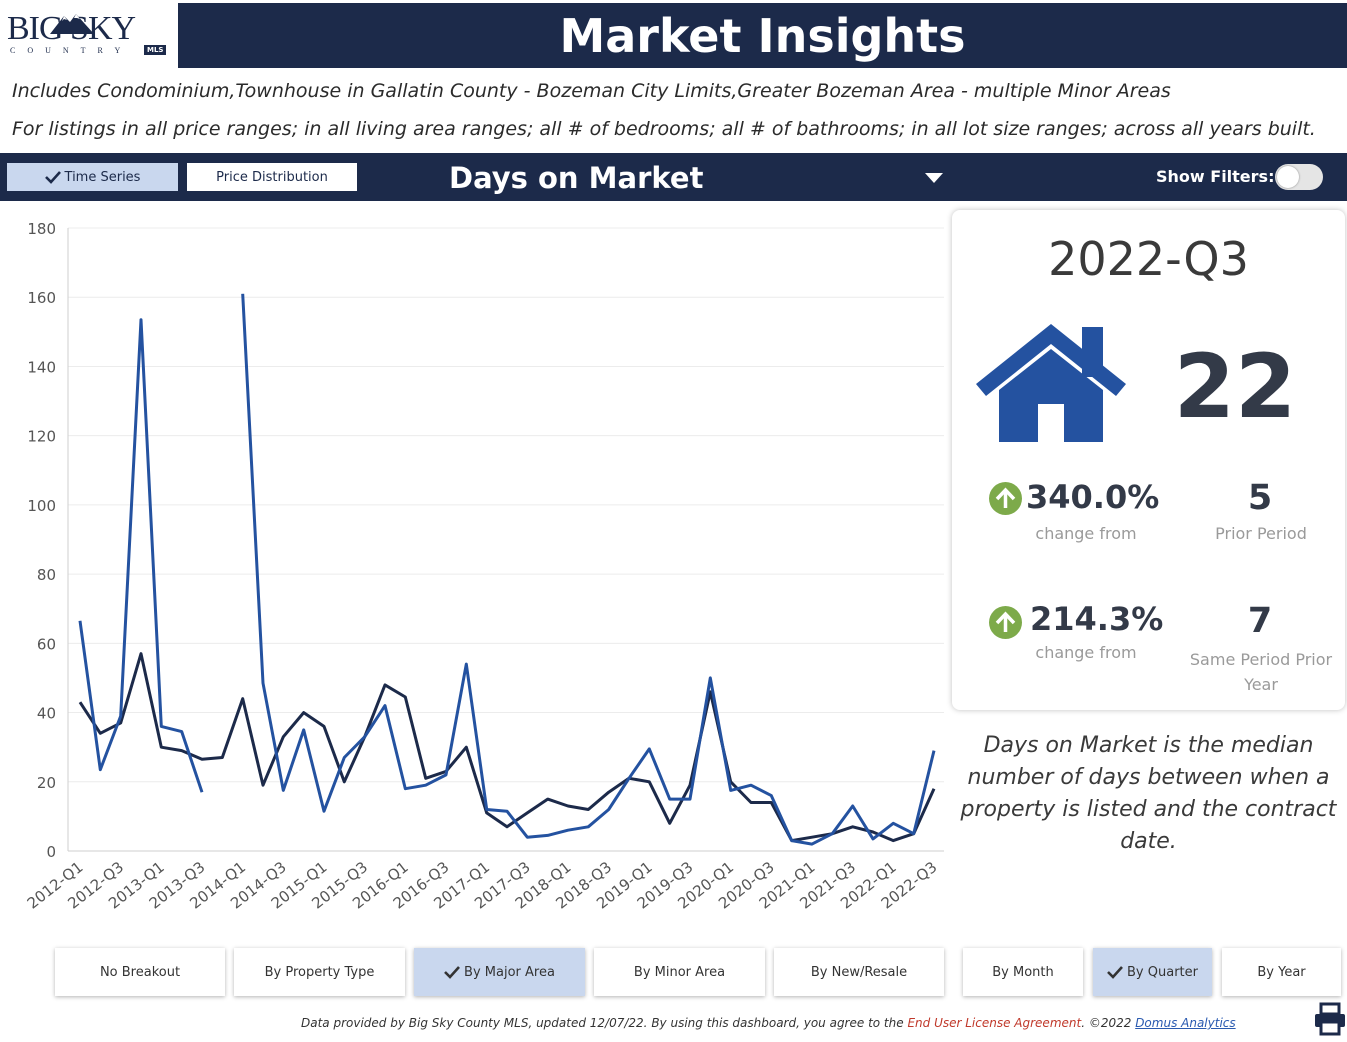  I want to click on by-minor-area-label: By Minor Area, so click(679, 972).